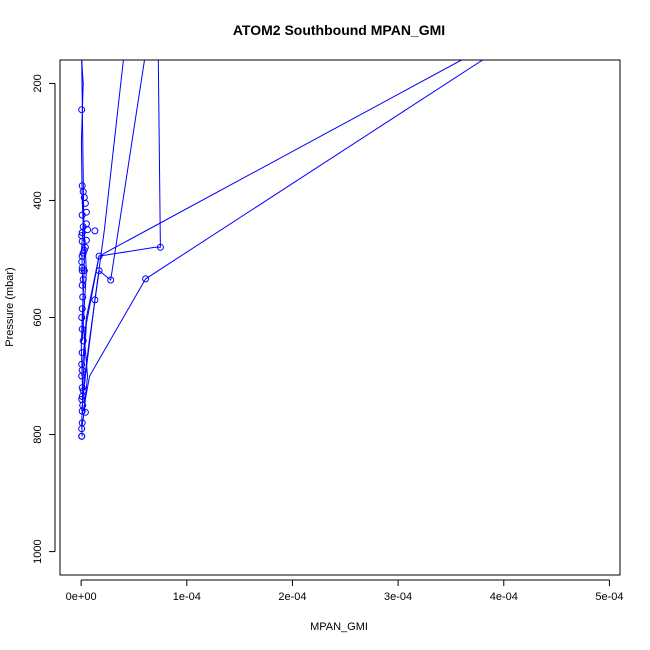 Image resolution: width=650 pixels, height=650 pixels. Describe the element at coordinates (38, 317) in the screenshot. I see `y-tick-label: 600` at that location.